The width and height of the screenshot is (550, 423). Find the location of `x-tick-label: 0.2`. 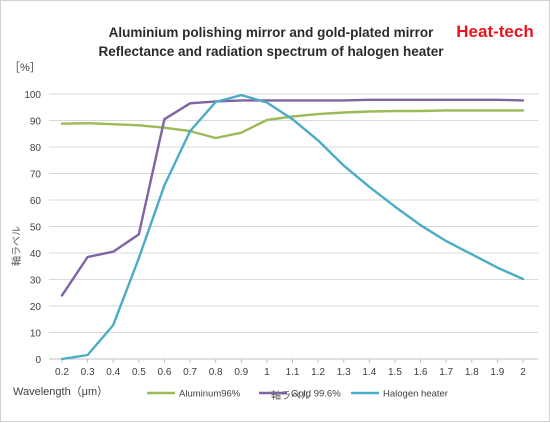

x-tick-label: 0.2 is located at coordinates (62, 372).